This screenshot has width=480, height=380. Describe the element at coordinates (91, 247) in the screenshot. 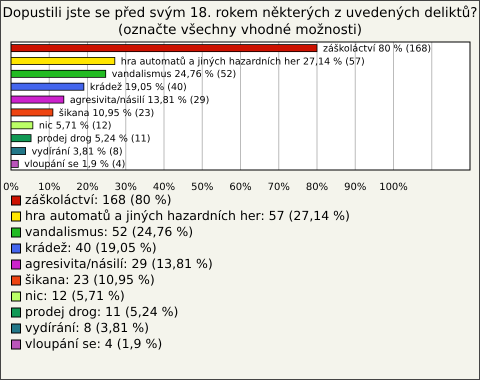

I see `legend-label: krádež: 40 (19,05 %)` at that location.